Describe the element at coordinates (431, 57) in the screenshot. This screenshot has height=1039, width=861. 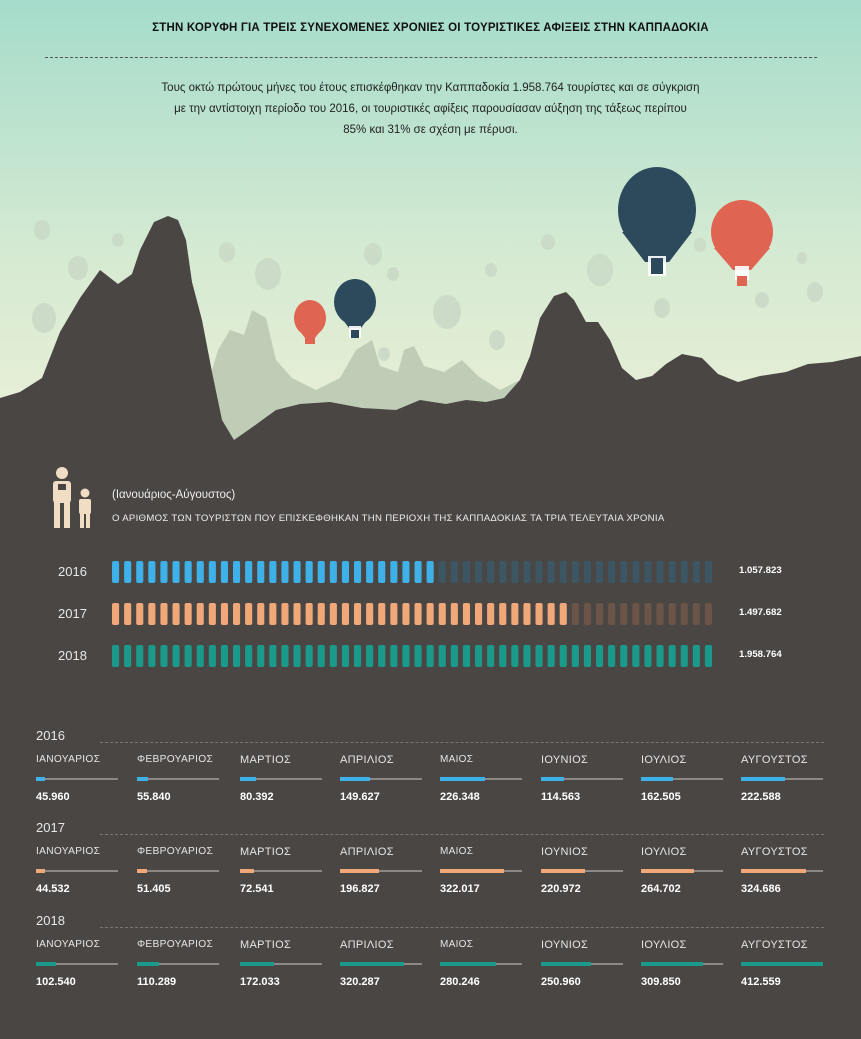
I see `title-divider` at that location.